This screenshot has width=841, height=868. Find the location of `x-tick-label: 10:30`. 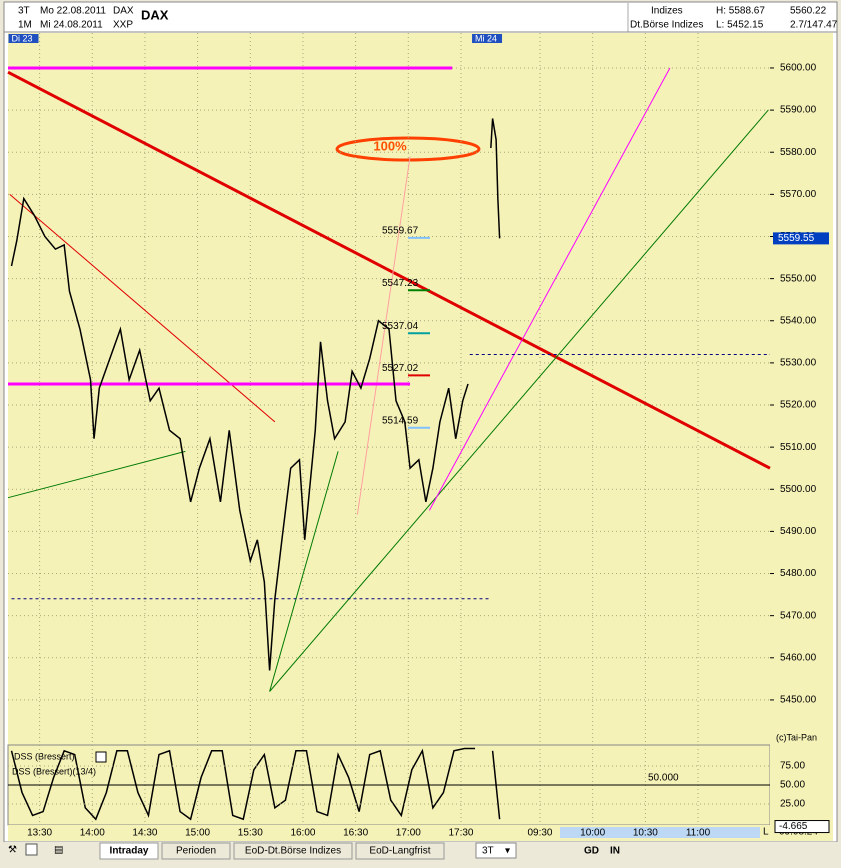

x-tick-label: 10:30 is located at coordinates (645, 833).